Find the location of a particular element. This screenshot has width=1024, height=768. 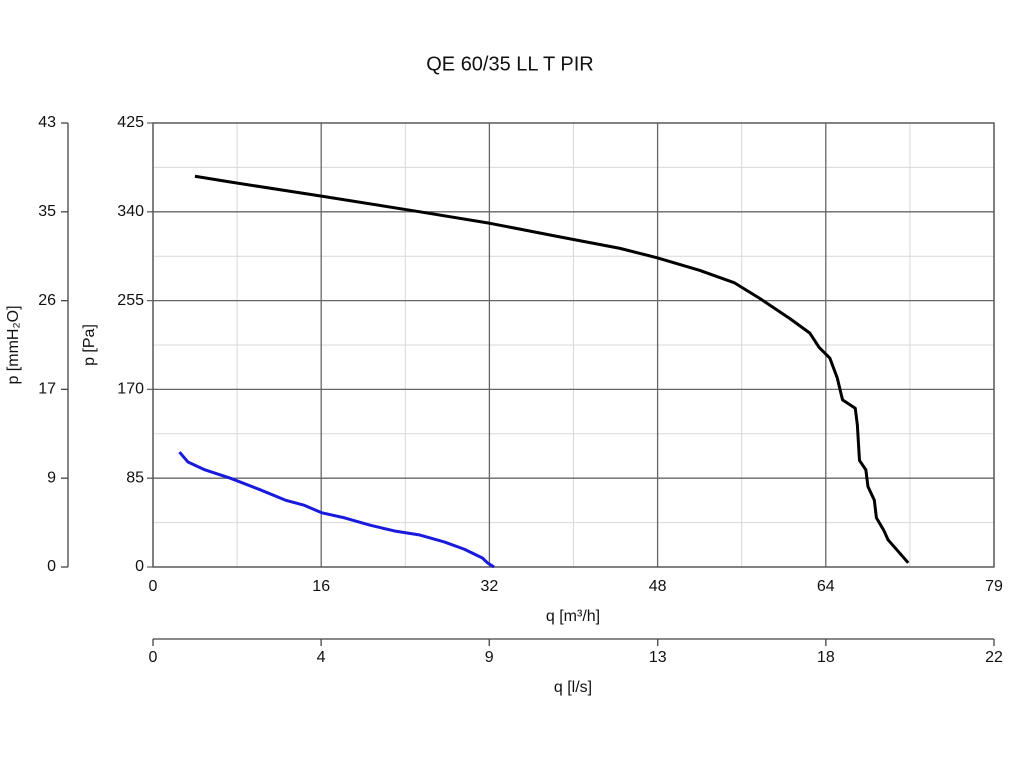

y-tick-label: 425 is located at coordinates (130, 122).